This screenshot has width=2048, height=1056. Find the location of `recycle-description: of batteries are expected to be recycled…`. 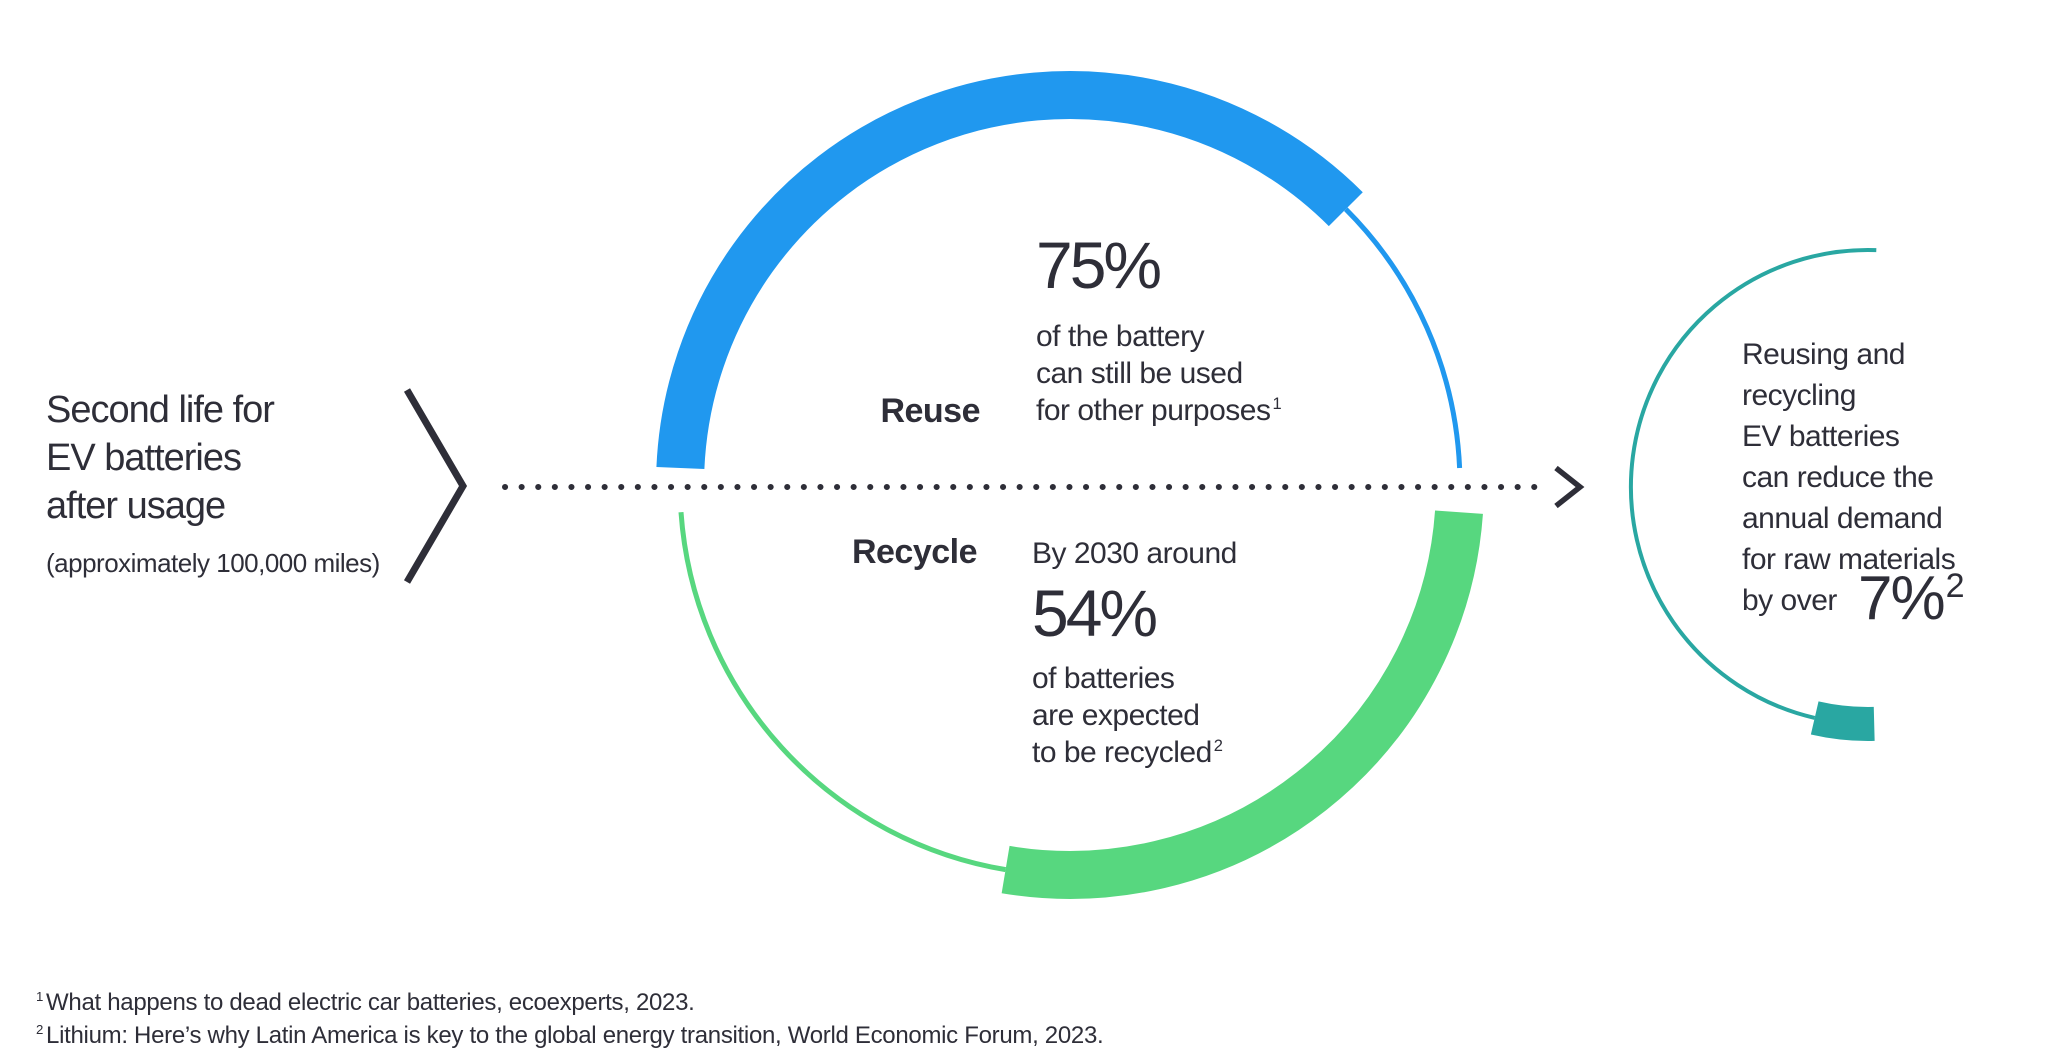

recycle-description: of batteries are expected to be recycled… is located at coordinates (1134, 715).